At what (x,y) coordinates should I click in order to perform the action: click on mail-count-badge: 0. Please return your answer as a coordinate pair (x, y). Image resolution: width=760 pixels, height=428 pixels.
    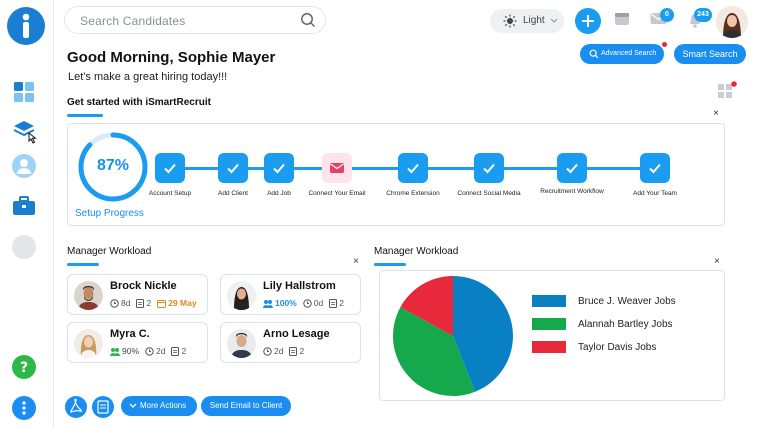
    Looking at the image, I should click on (667, 15).